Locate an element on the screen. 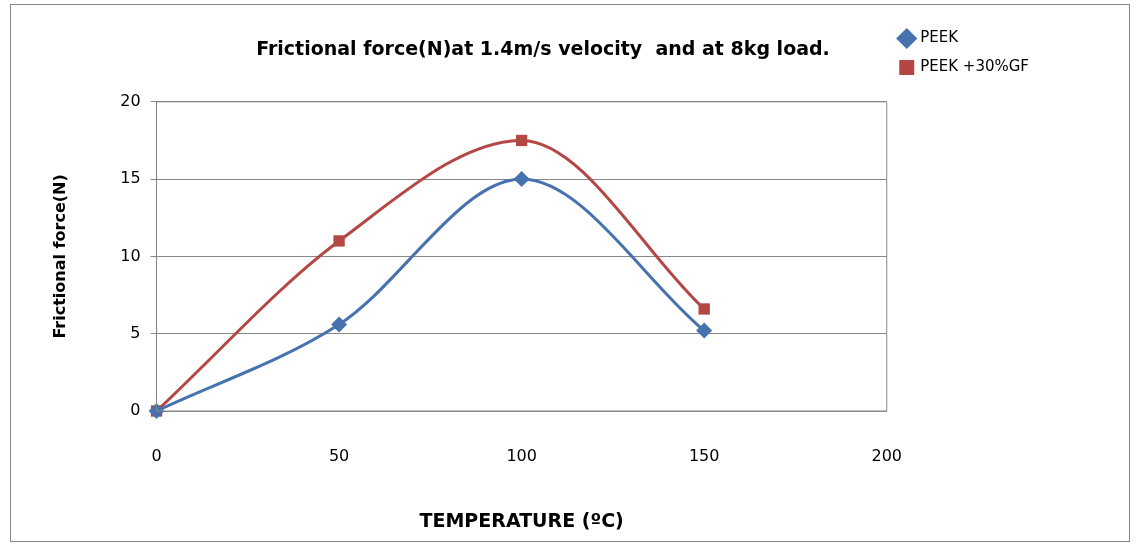 This screenshot has height=546, width=1137. x-tick-label: 200 is located at coordinates (887, 455).